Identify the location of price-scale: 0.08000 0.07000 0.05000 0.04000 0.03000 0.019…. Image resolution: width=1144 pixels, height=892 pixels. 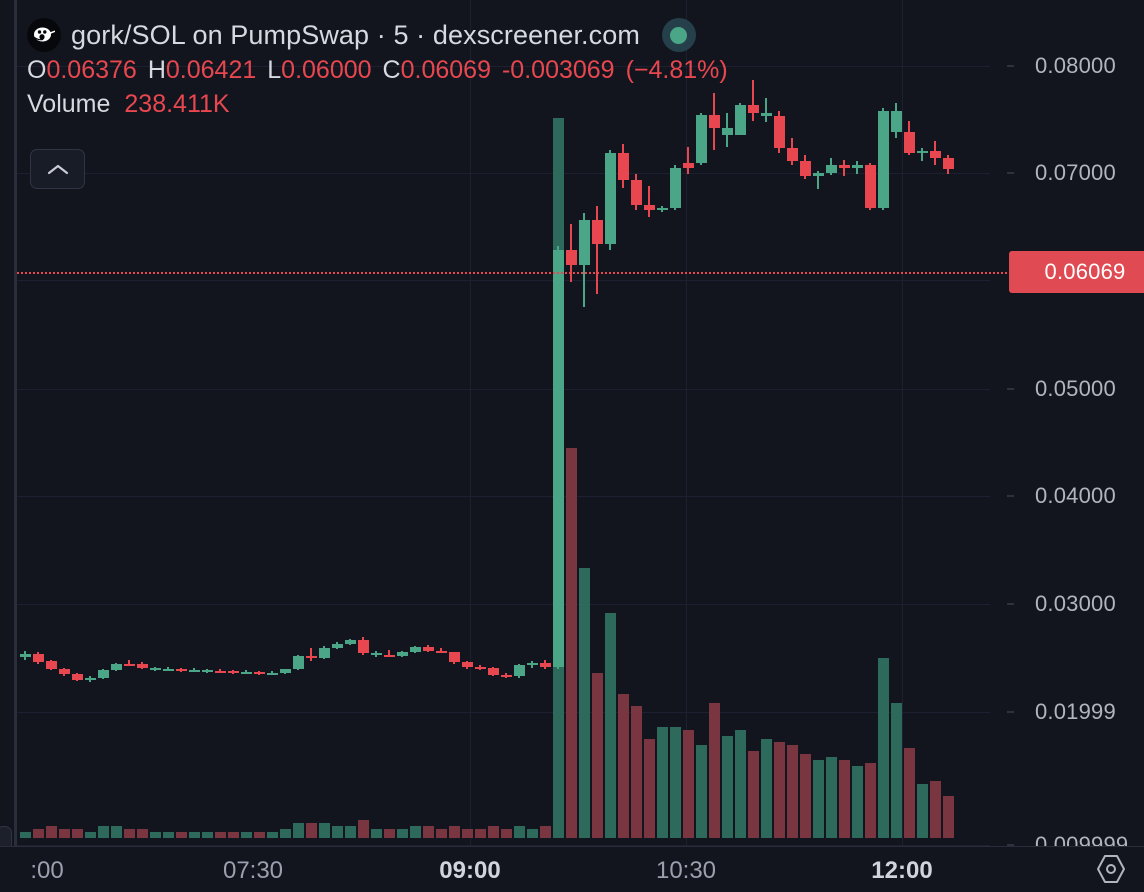
(1075, 423).